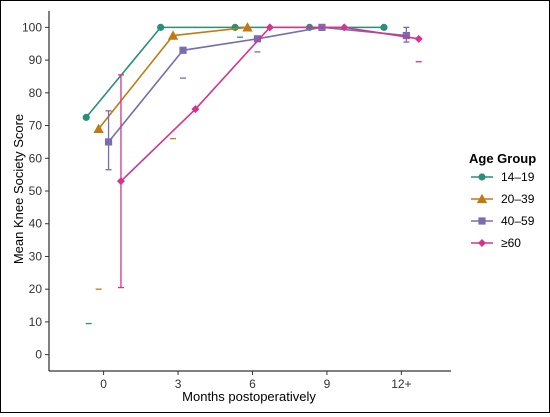 The width and height of the screenshot is (550, 417). I want to click on legend-item: 14–19, so click(503, 177).